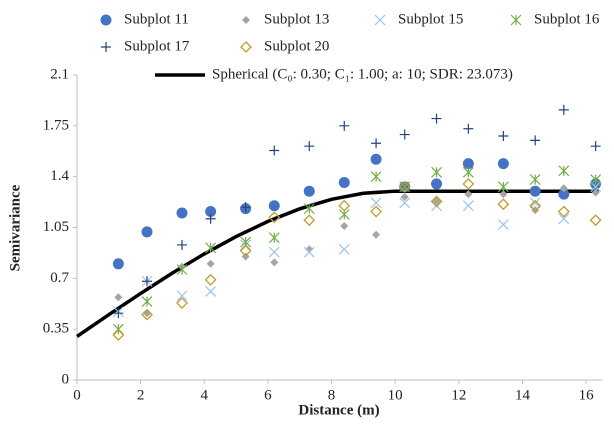  I want to click on legend-label: Subplot 13, so click(296, 19).